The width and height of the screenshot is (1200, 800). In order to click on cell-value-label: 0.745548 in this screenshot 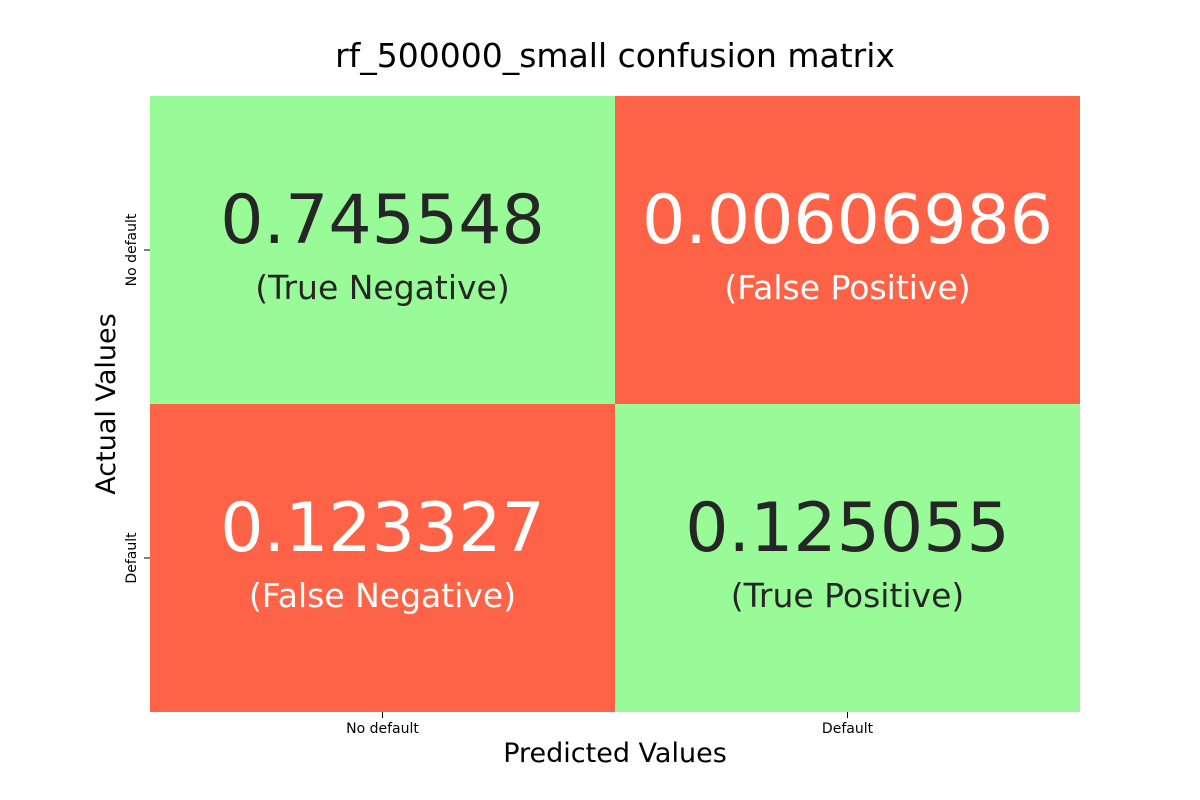, I will do `click(382, 220)`.